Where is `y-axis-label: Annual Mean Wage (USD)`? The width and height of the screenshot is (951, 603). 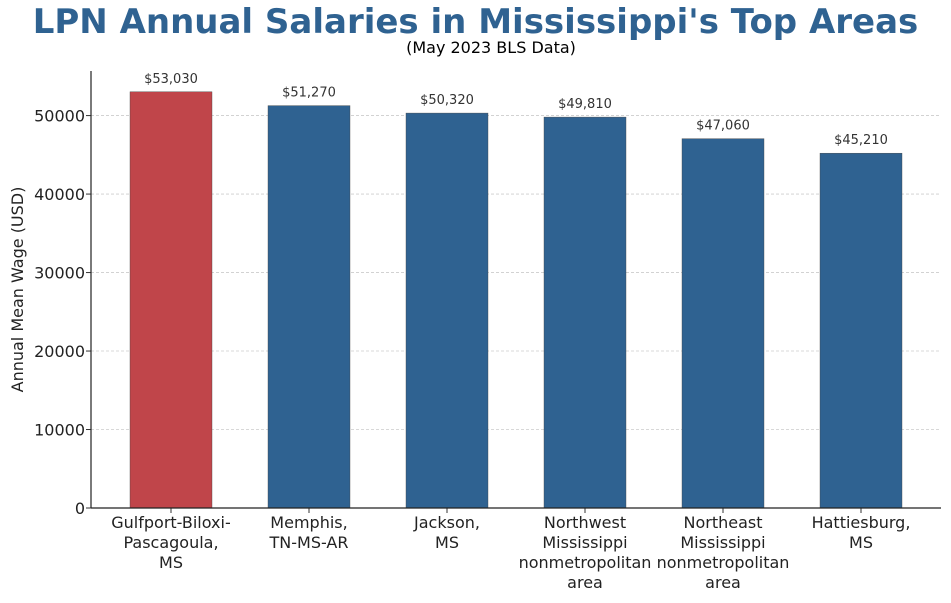 y-axis-label: Annual Mean Wage (USD) is located at coordinates (17, 290).